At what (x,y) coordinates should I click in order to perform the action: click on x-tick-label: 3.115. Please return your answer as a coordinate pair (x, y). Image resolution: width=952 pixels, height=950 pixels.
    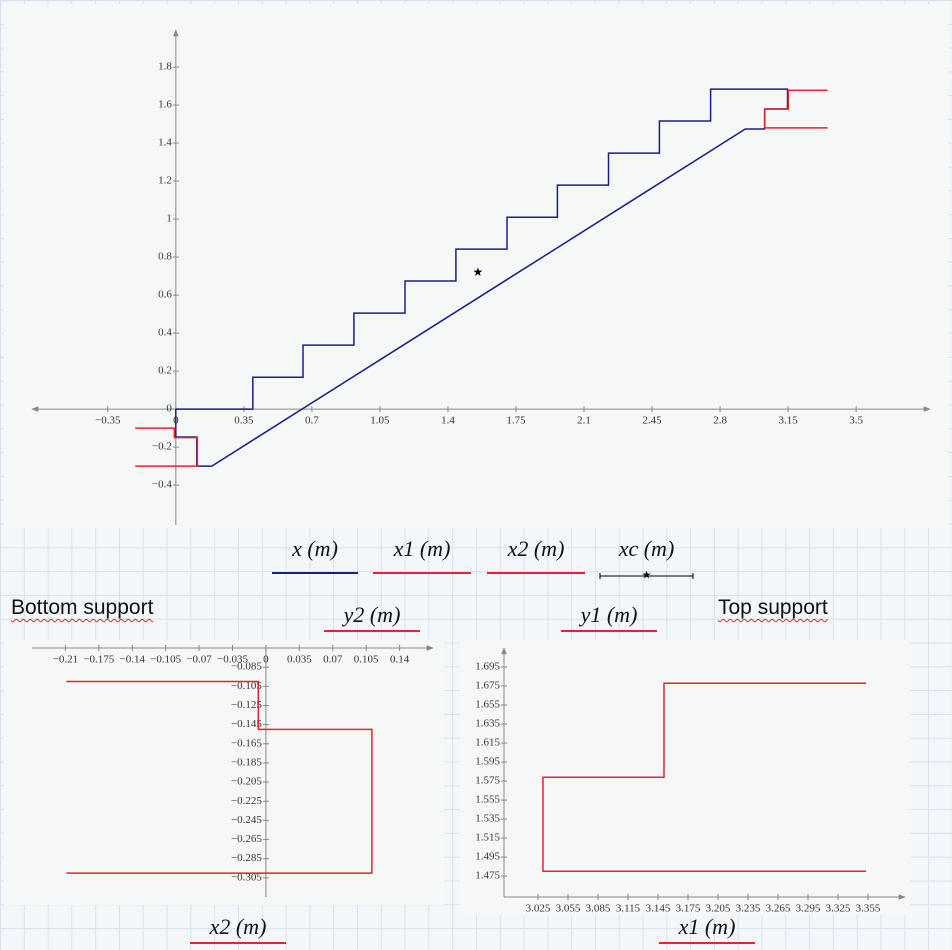
    Looking at the image, I should click on (628, 909).